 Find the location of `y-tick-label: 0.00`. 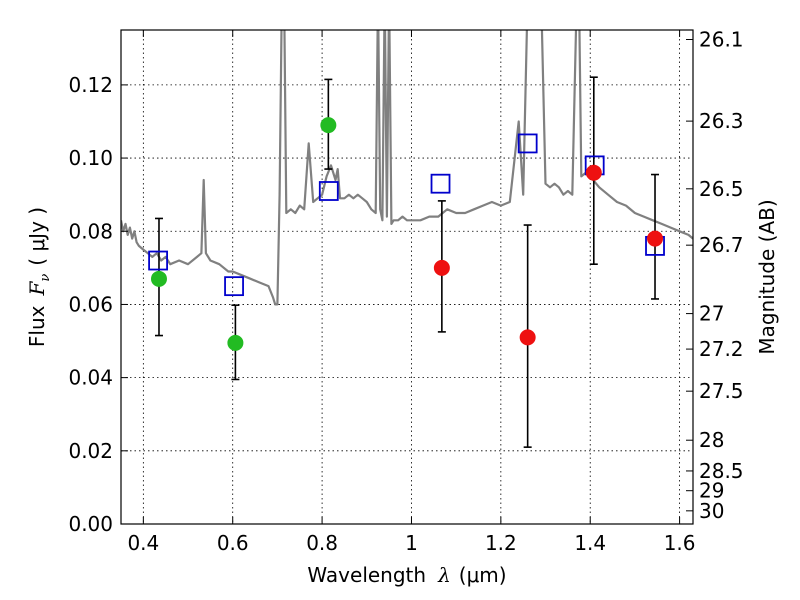

y-tick-label: 0.00 is located at coordinates (90, 524).